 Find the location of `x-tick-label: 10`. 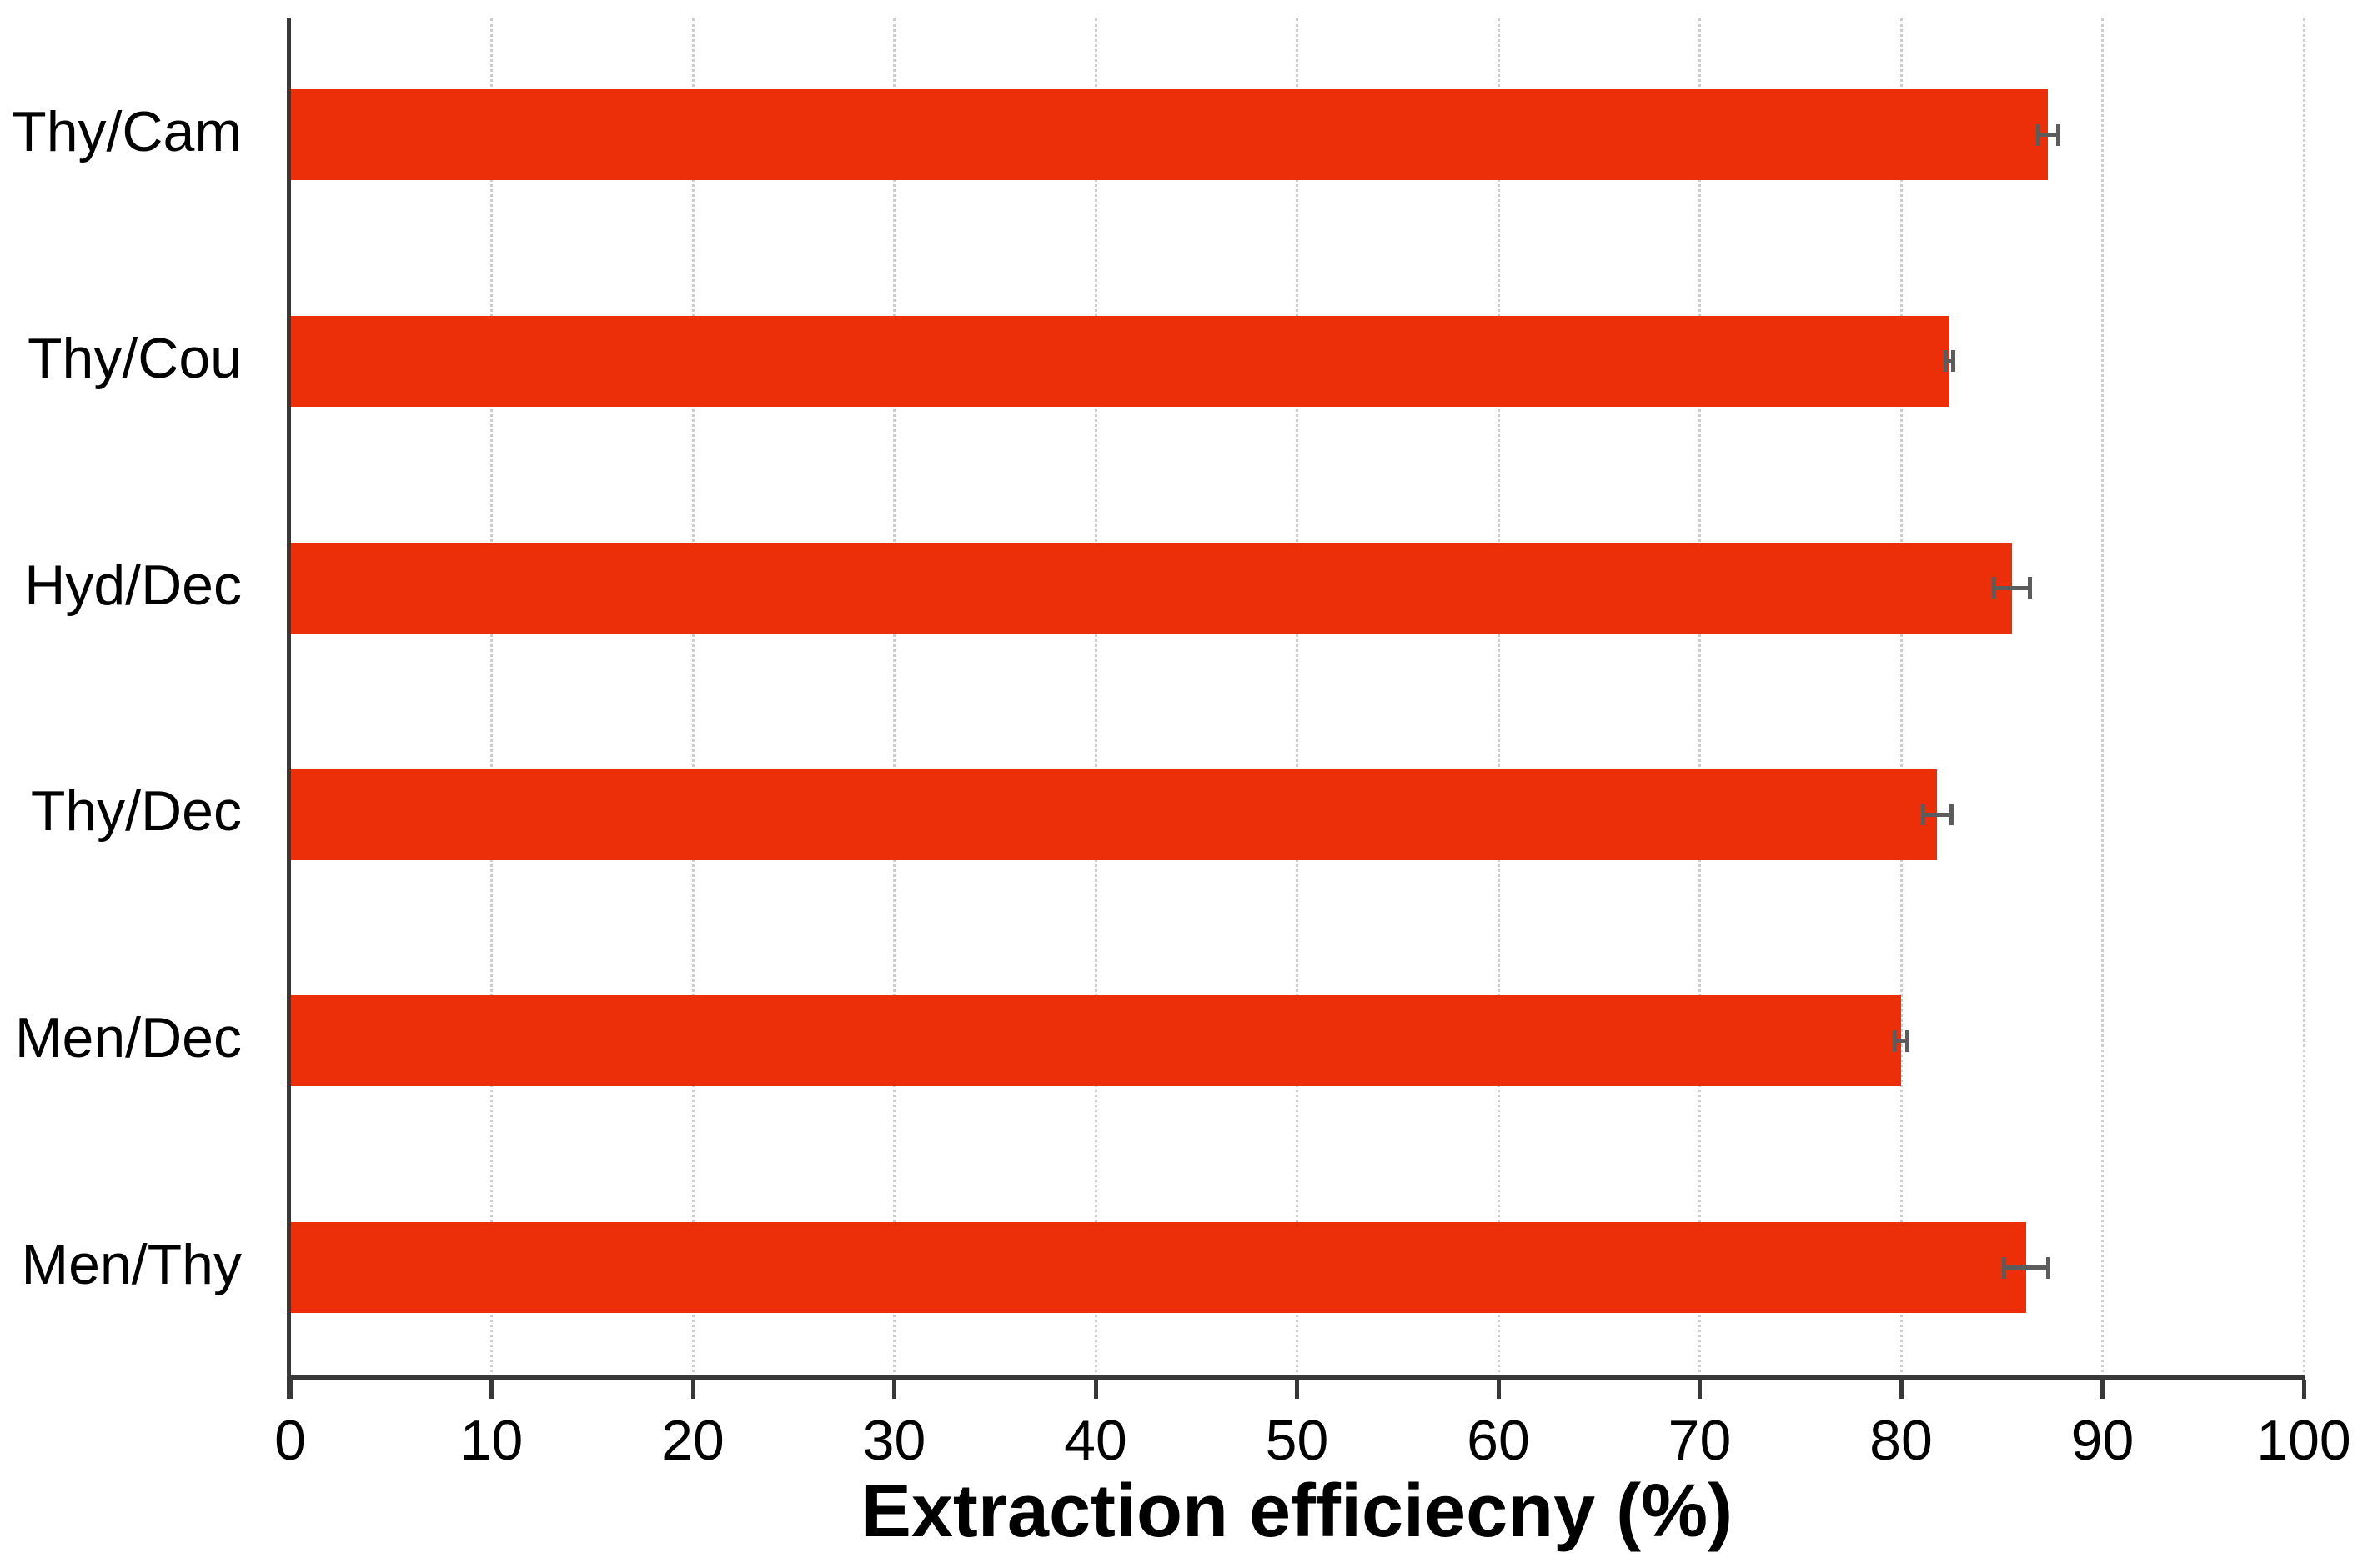

x-tick-label: 10 is located at coordinates (491, 1440).